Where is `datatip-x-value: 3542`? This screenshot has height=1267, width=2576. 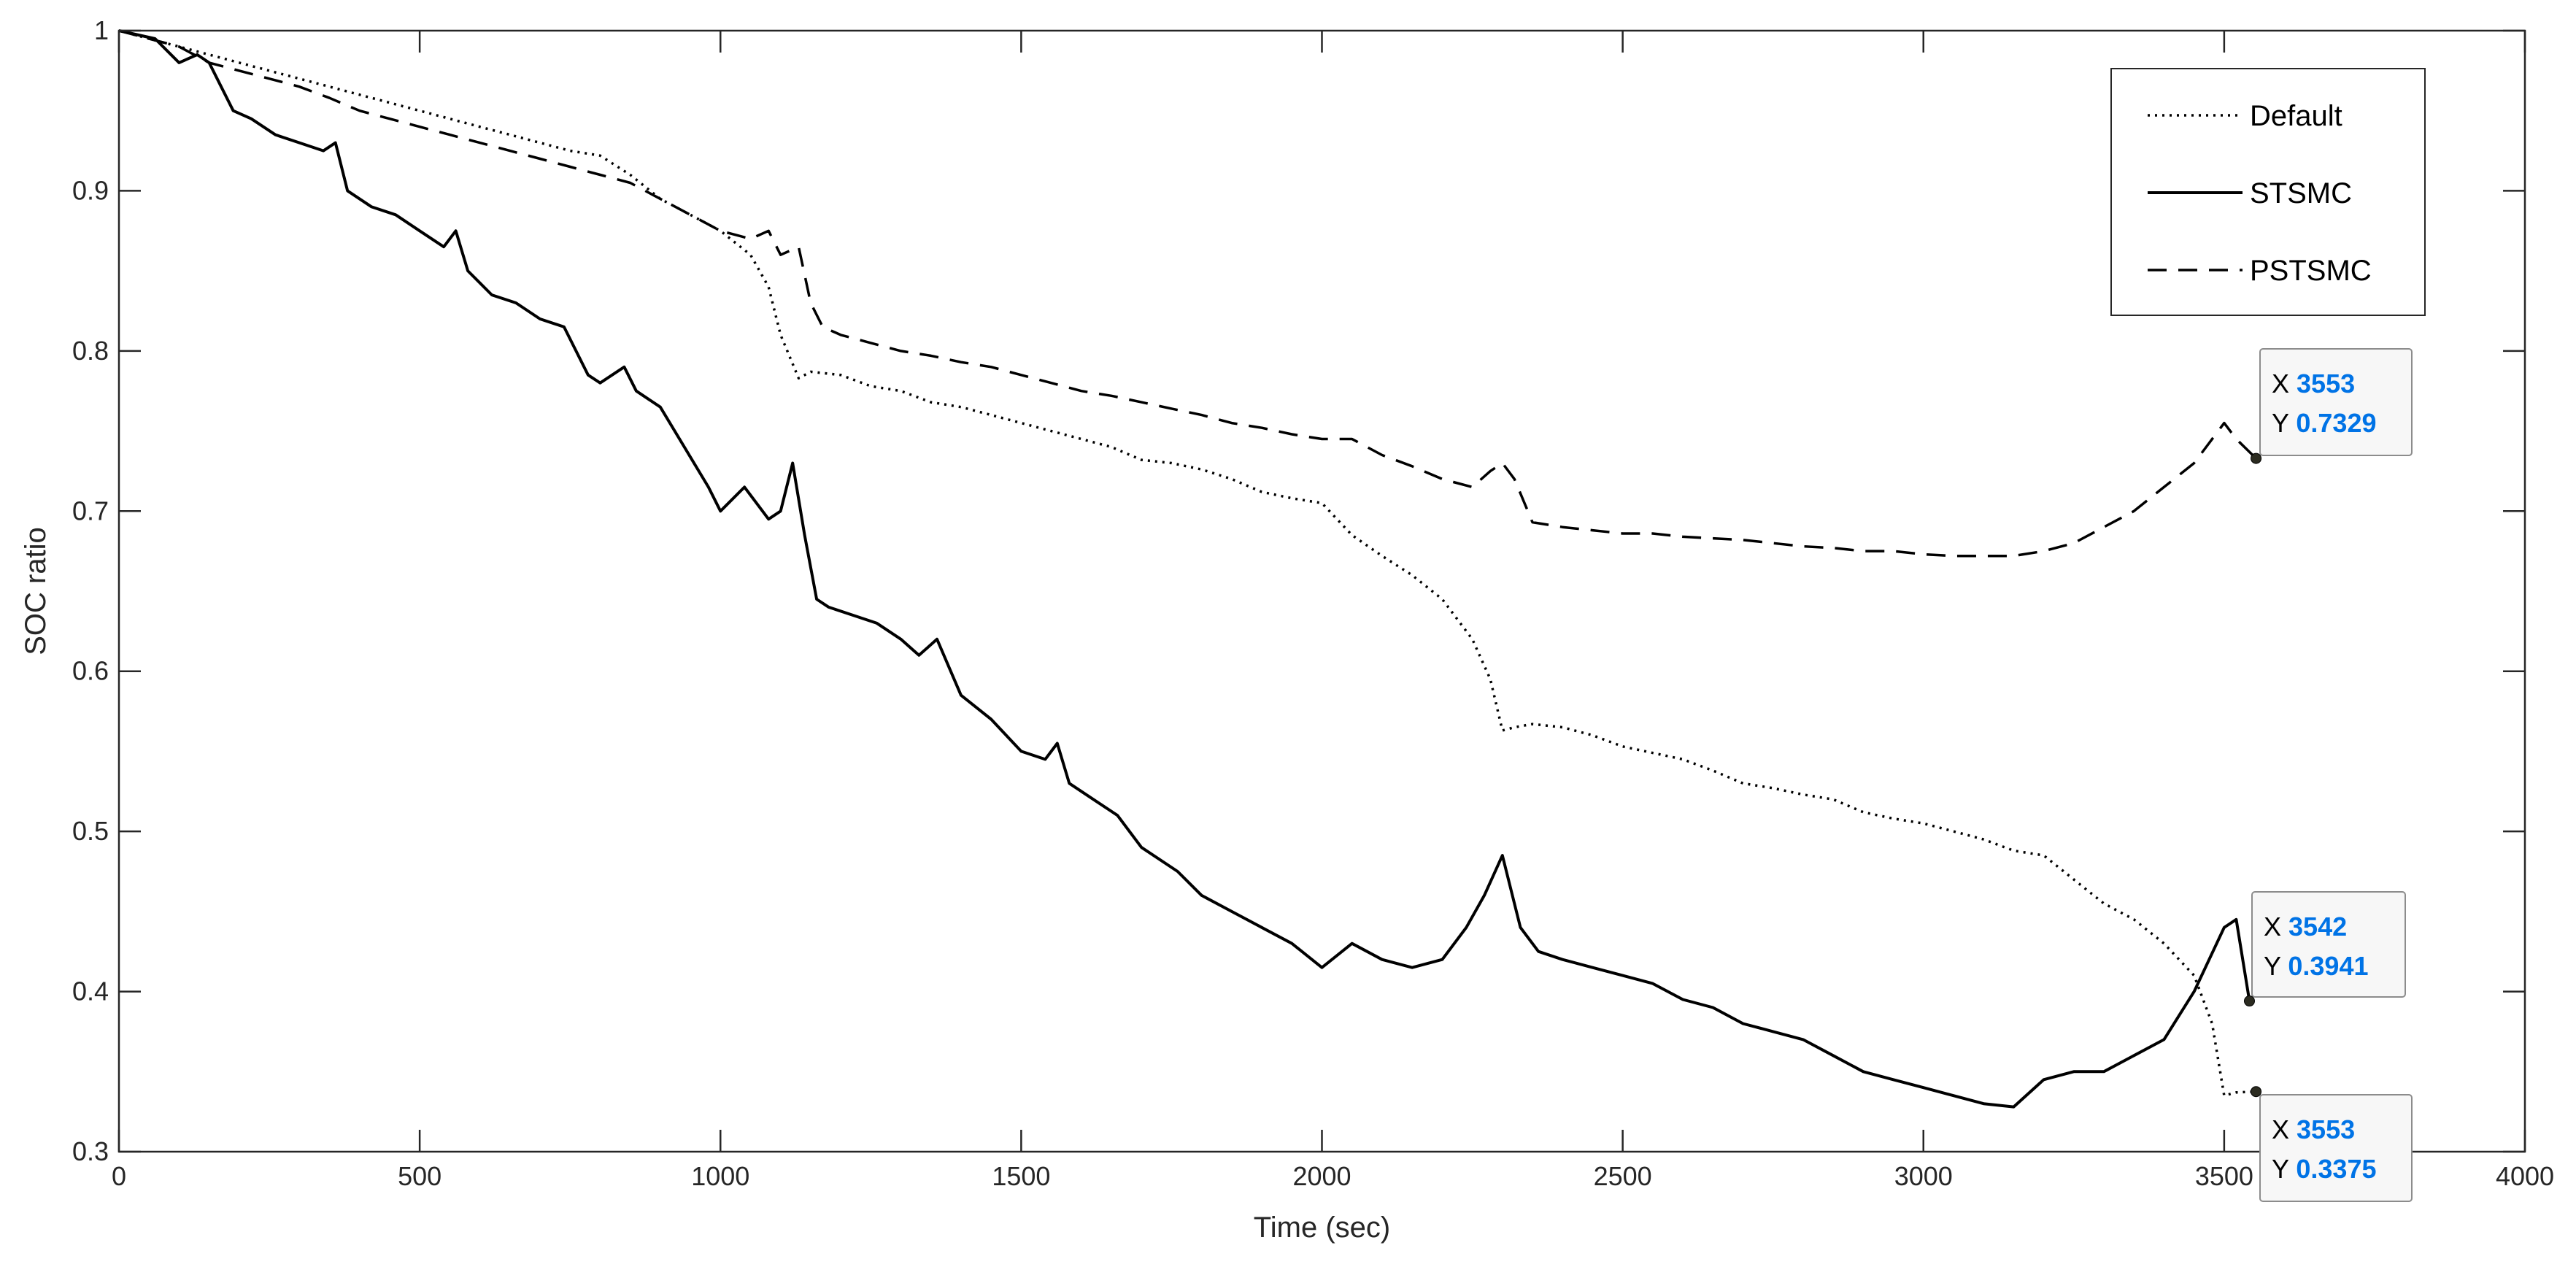 datatip-x-value: 3542 is located at coordinates (2317, 927).